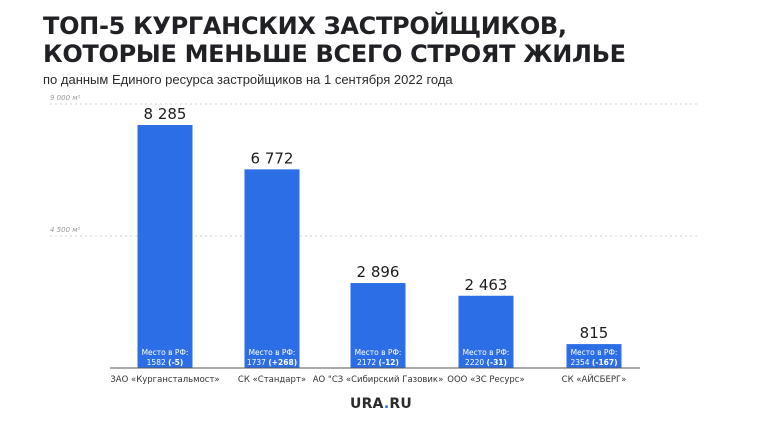 This screenshot has width=760, height=428. Describe the element at coordinates (486, 285) in the screenshot. I see `value-label: 2 463` at that location.